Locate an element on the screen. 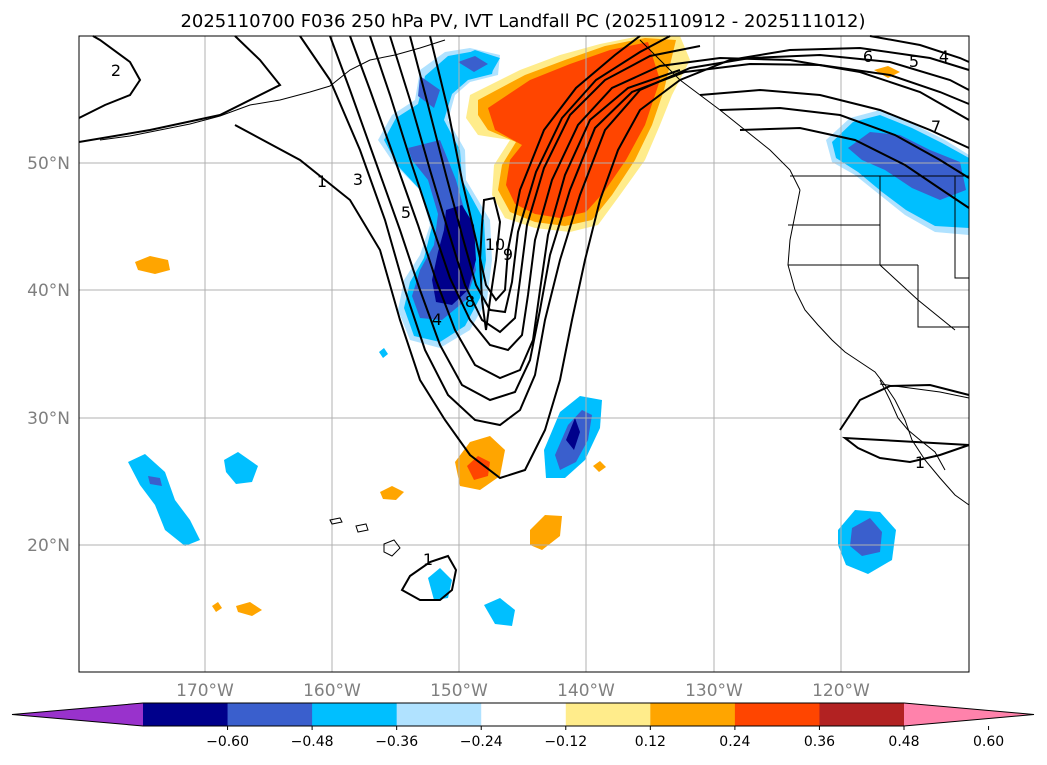 Image resolution: width=1047 pixels, height=765 pixels. negative-blob-southwest-core is located at coordinates (866, 537).